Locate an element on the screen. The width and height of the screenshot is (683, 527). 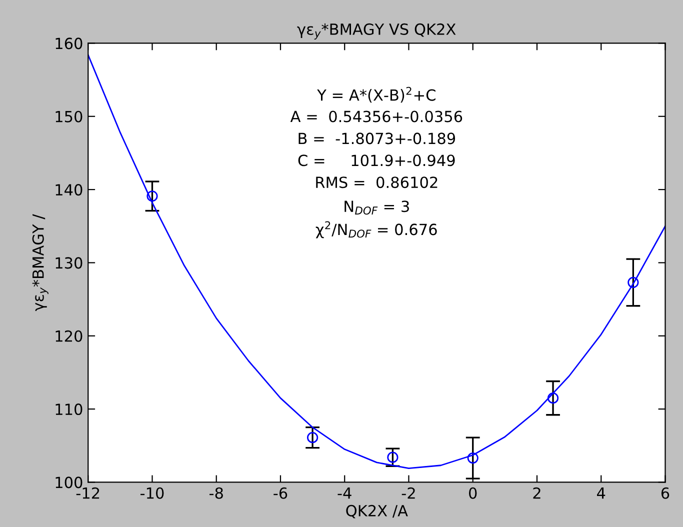
annotation: Y = A*(X-B)$^{2}$+C is located at coordinates (376, 94).